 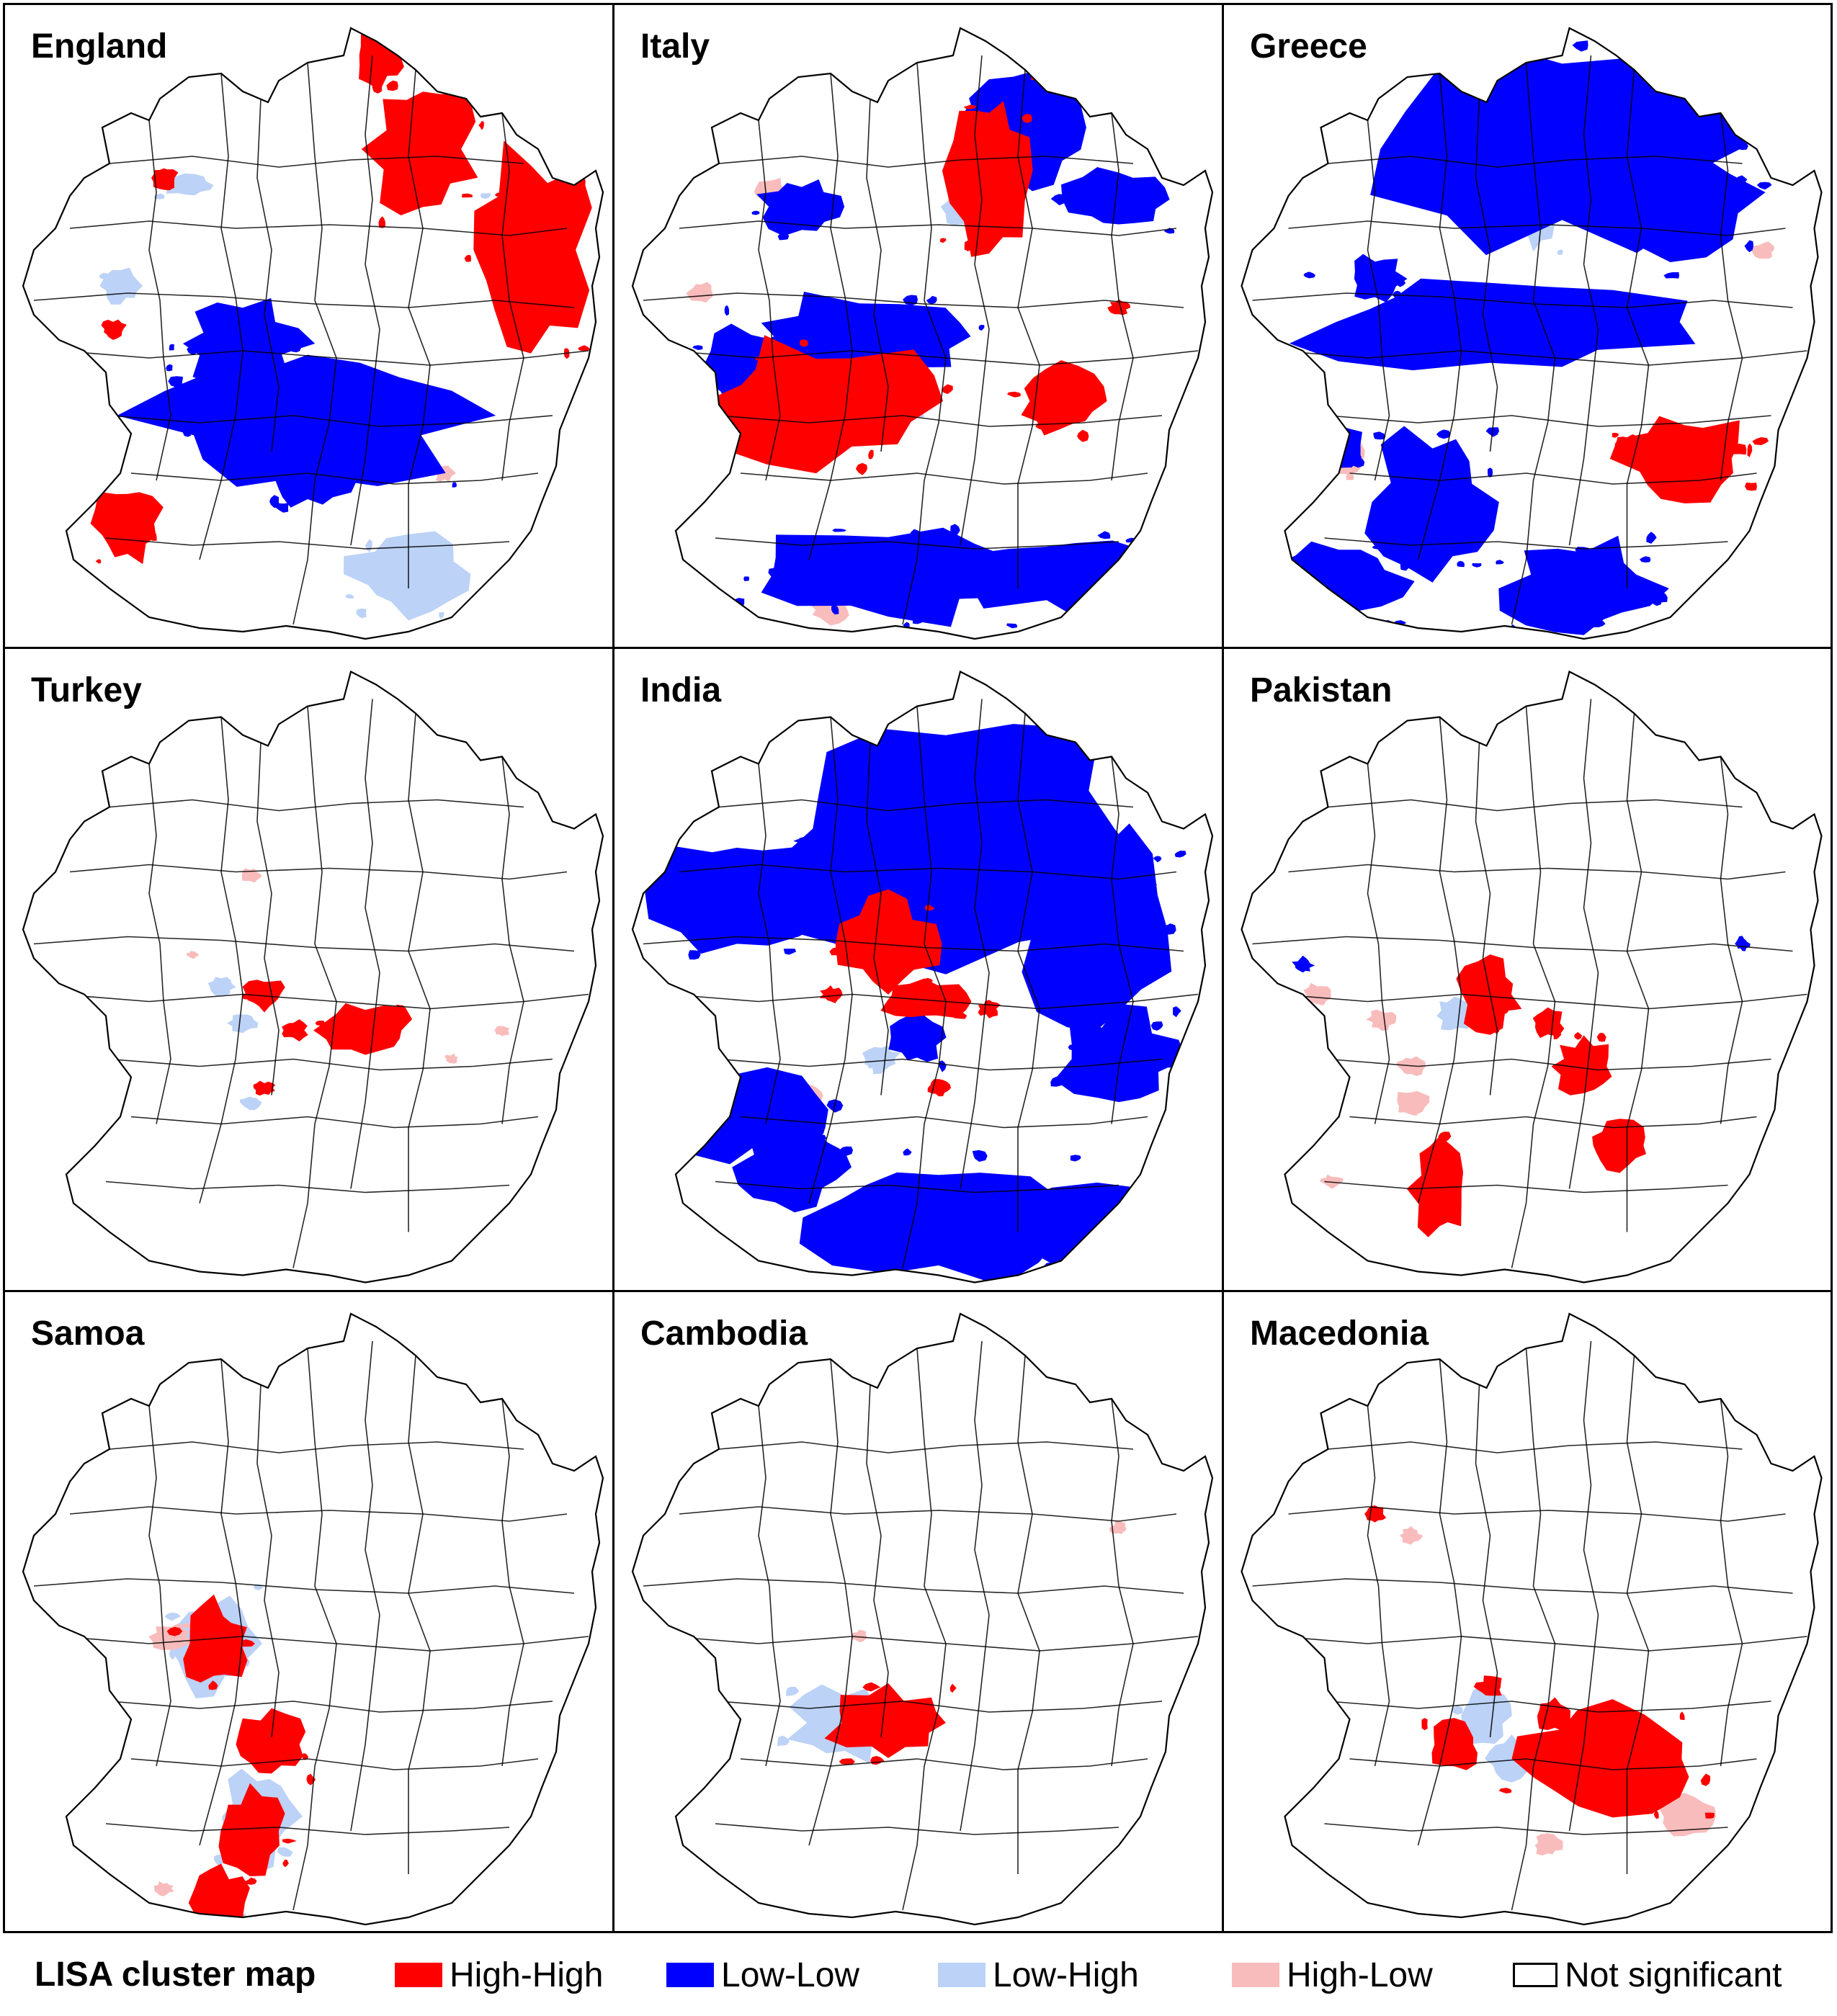 I want to click on legend-label-high-high: High-High, so click(x=527, y=1975).